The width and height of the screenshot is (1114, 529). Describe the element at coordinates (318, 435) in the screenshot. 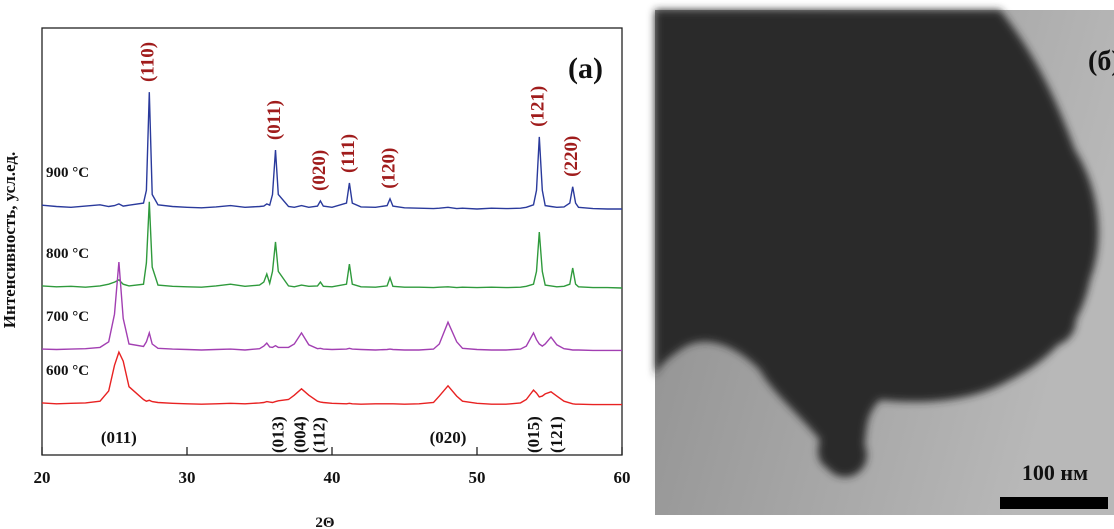

I see `peak-label: (112)` at that location.